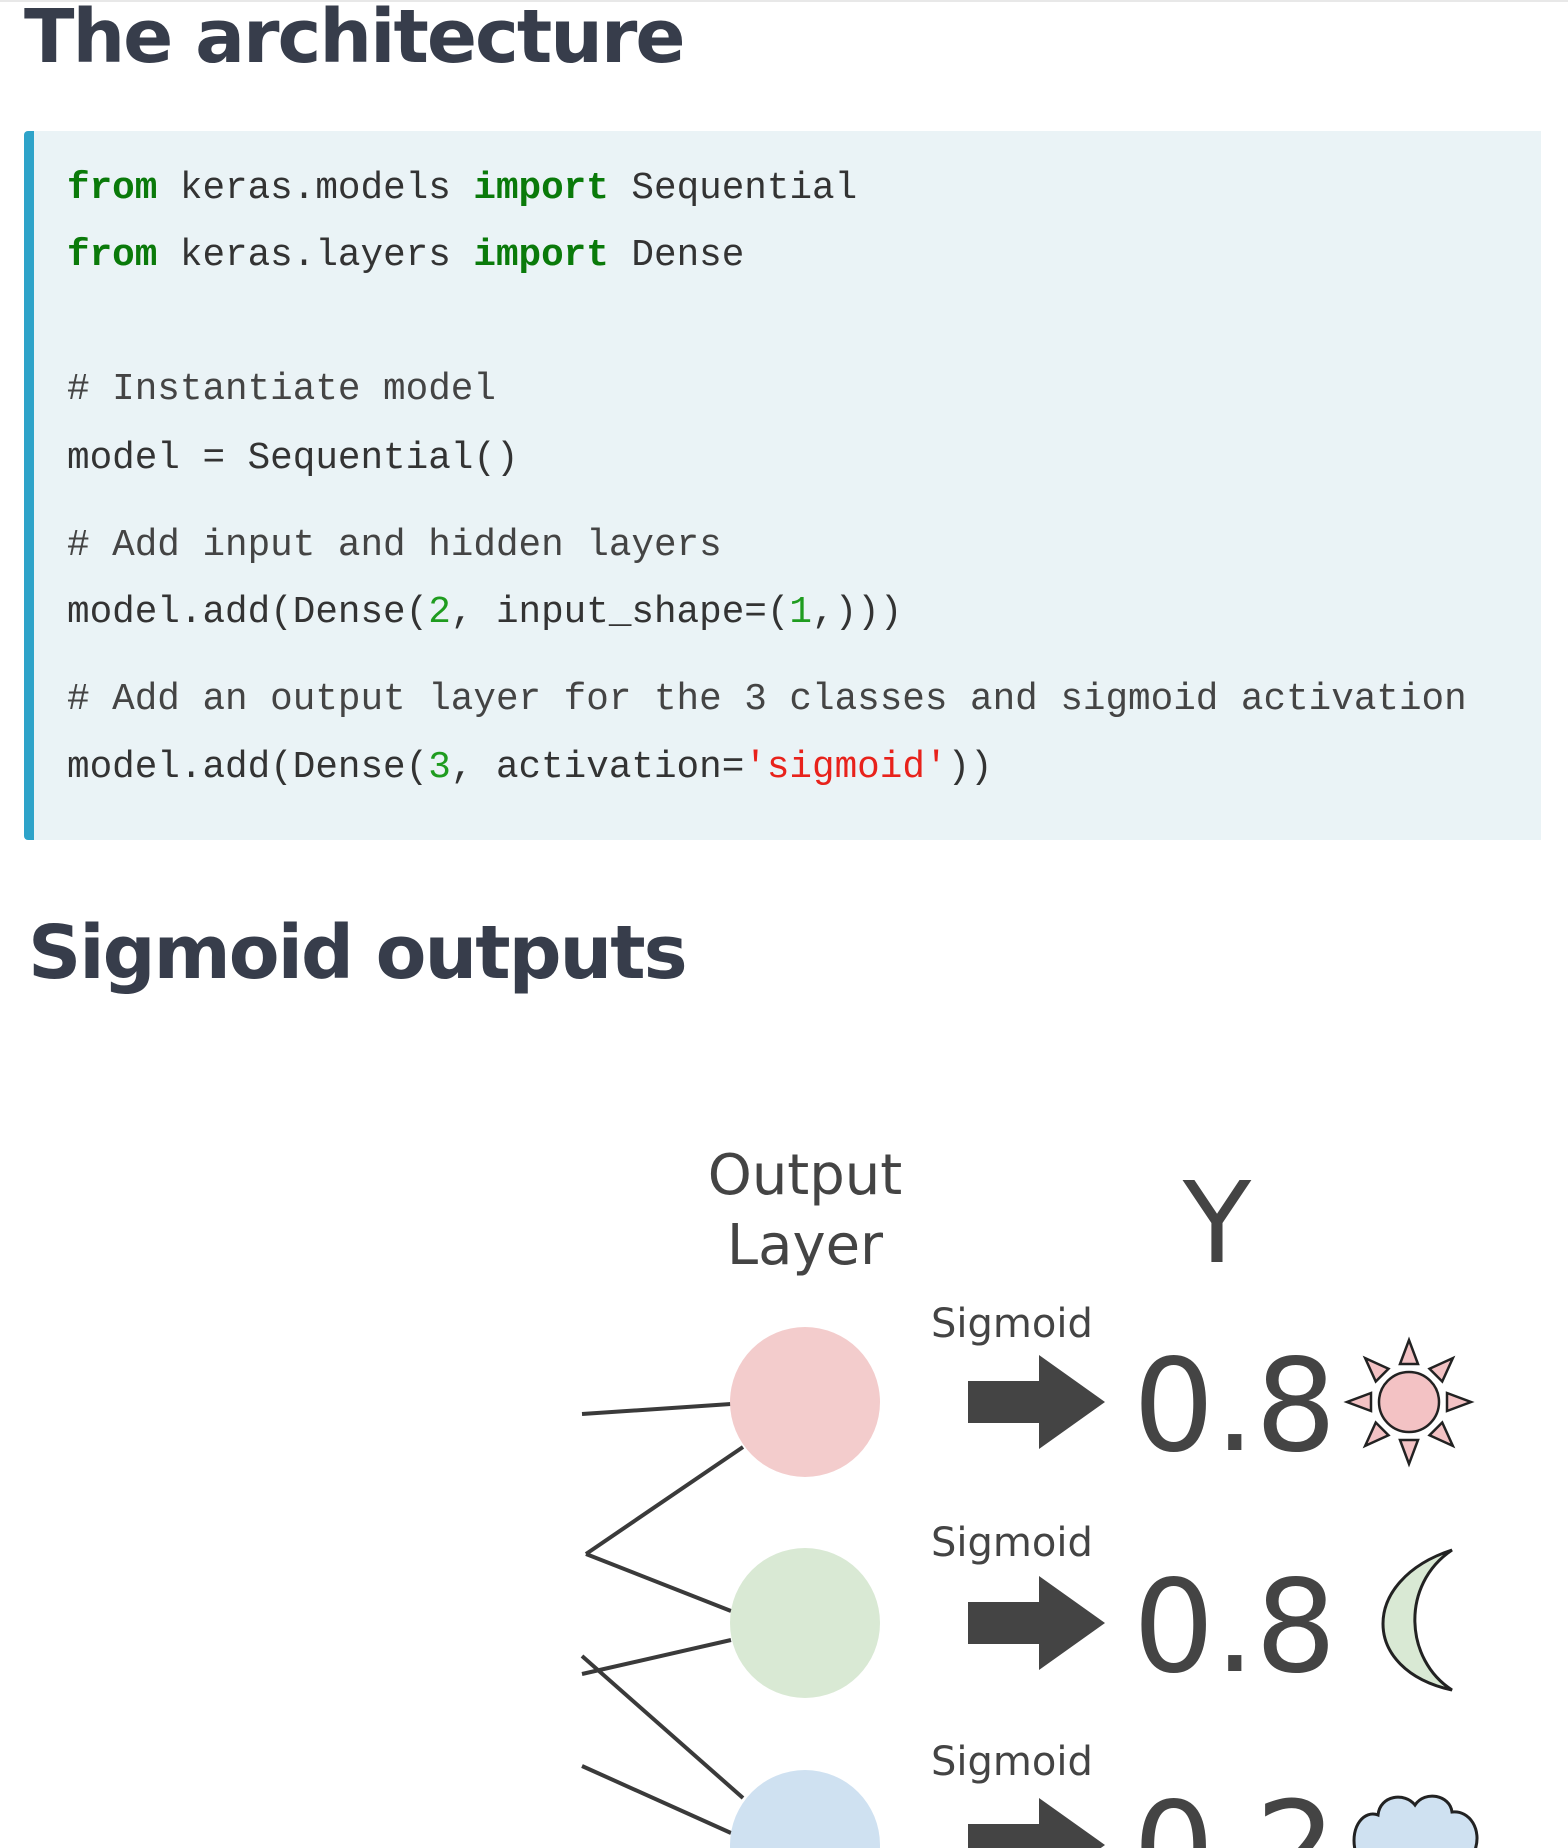 This screenshot has width=1568, height=1848. Describe the element at coordinates (733, 188) in the screenshot. I see `code-token: Sequential` at that location.